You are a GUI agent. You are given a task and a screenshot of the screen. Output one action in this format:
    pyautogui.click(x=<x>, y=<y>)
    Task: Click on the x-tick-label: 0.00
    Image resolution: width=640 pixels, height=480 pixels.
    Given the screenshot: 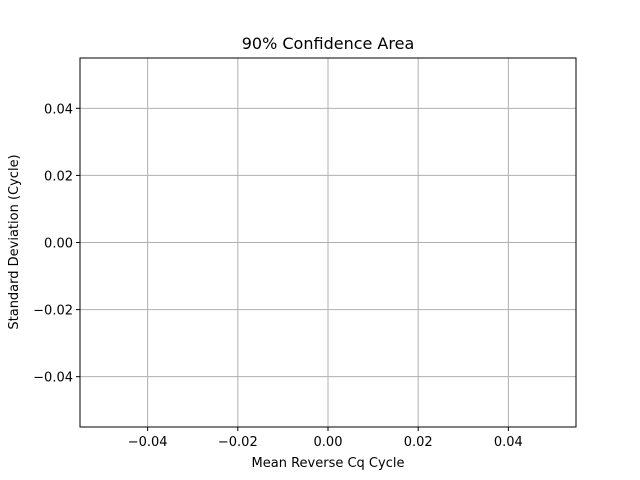 What is the action you would take?
    pyautogui.click(x=328, y=442)
    